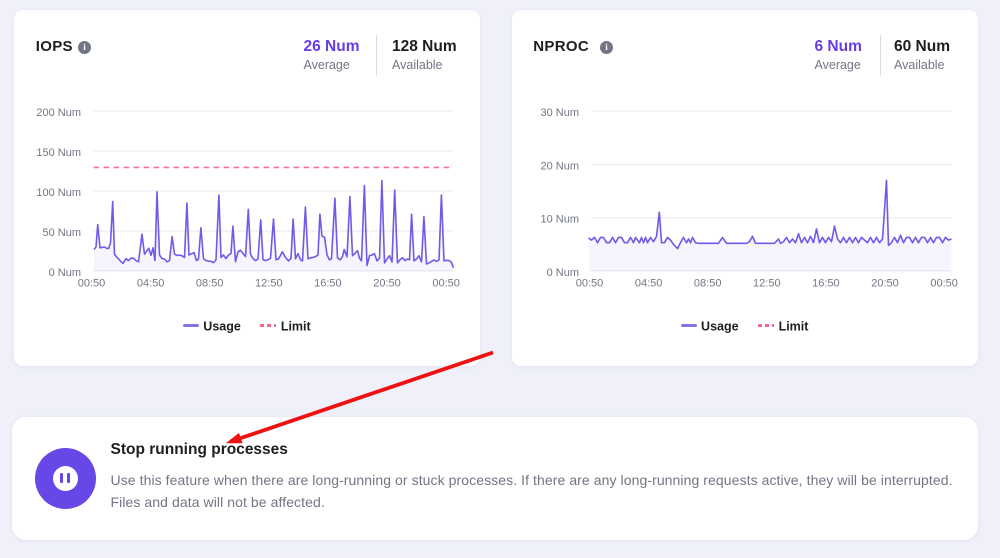 This screenshot has height=558, width=1000. What do you see at coordinates (559, 220) in the screenshot?
I see `svg-text: 10 Num` at bounding box center [559, 220].